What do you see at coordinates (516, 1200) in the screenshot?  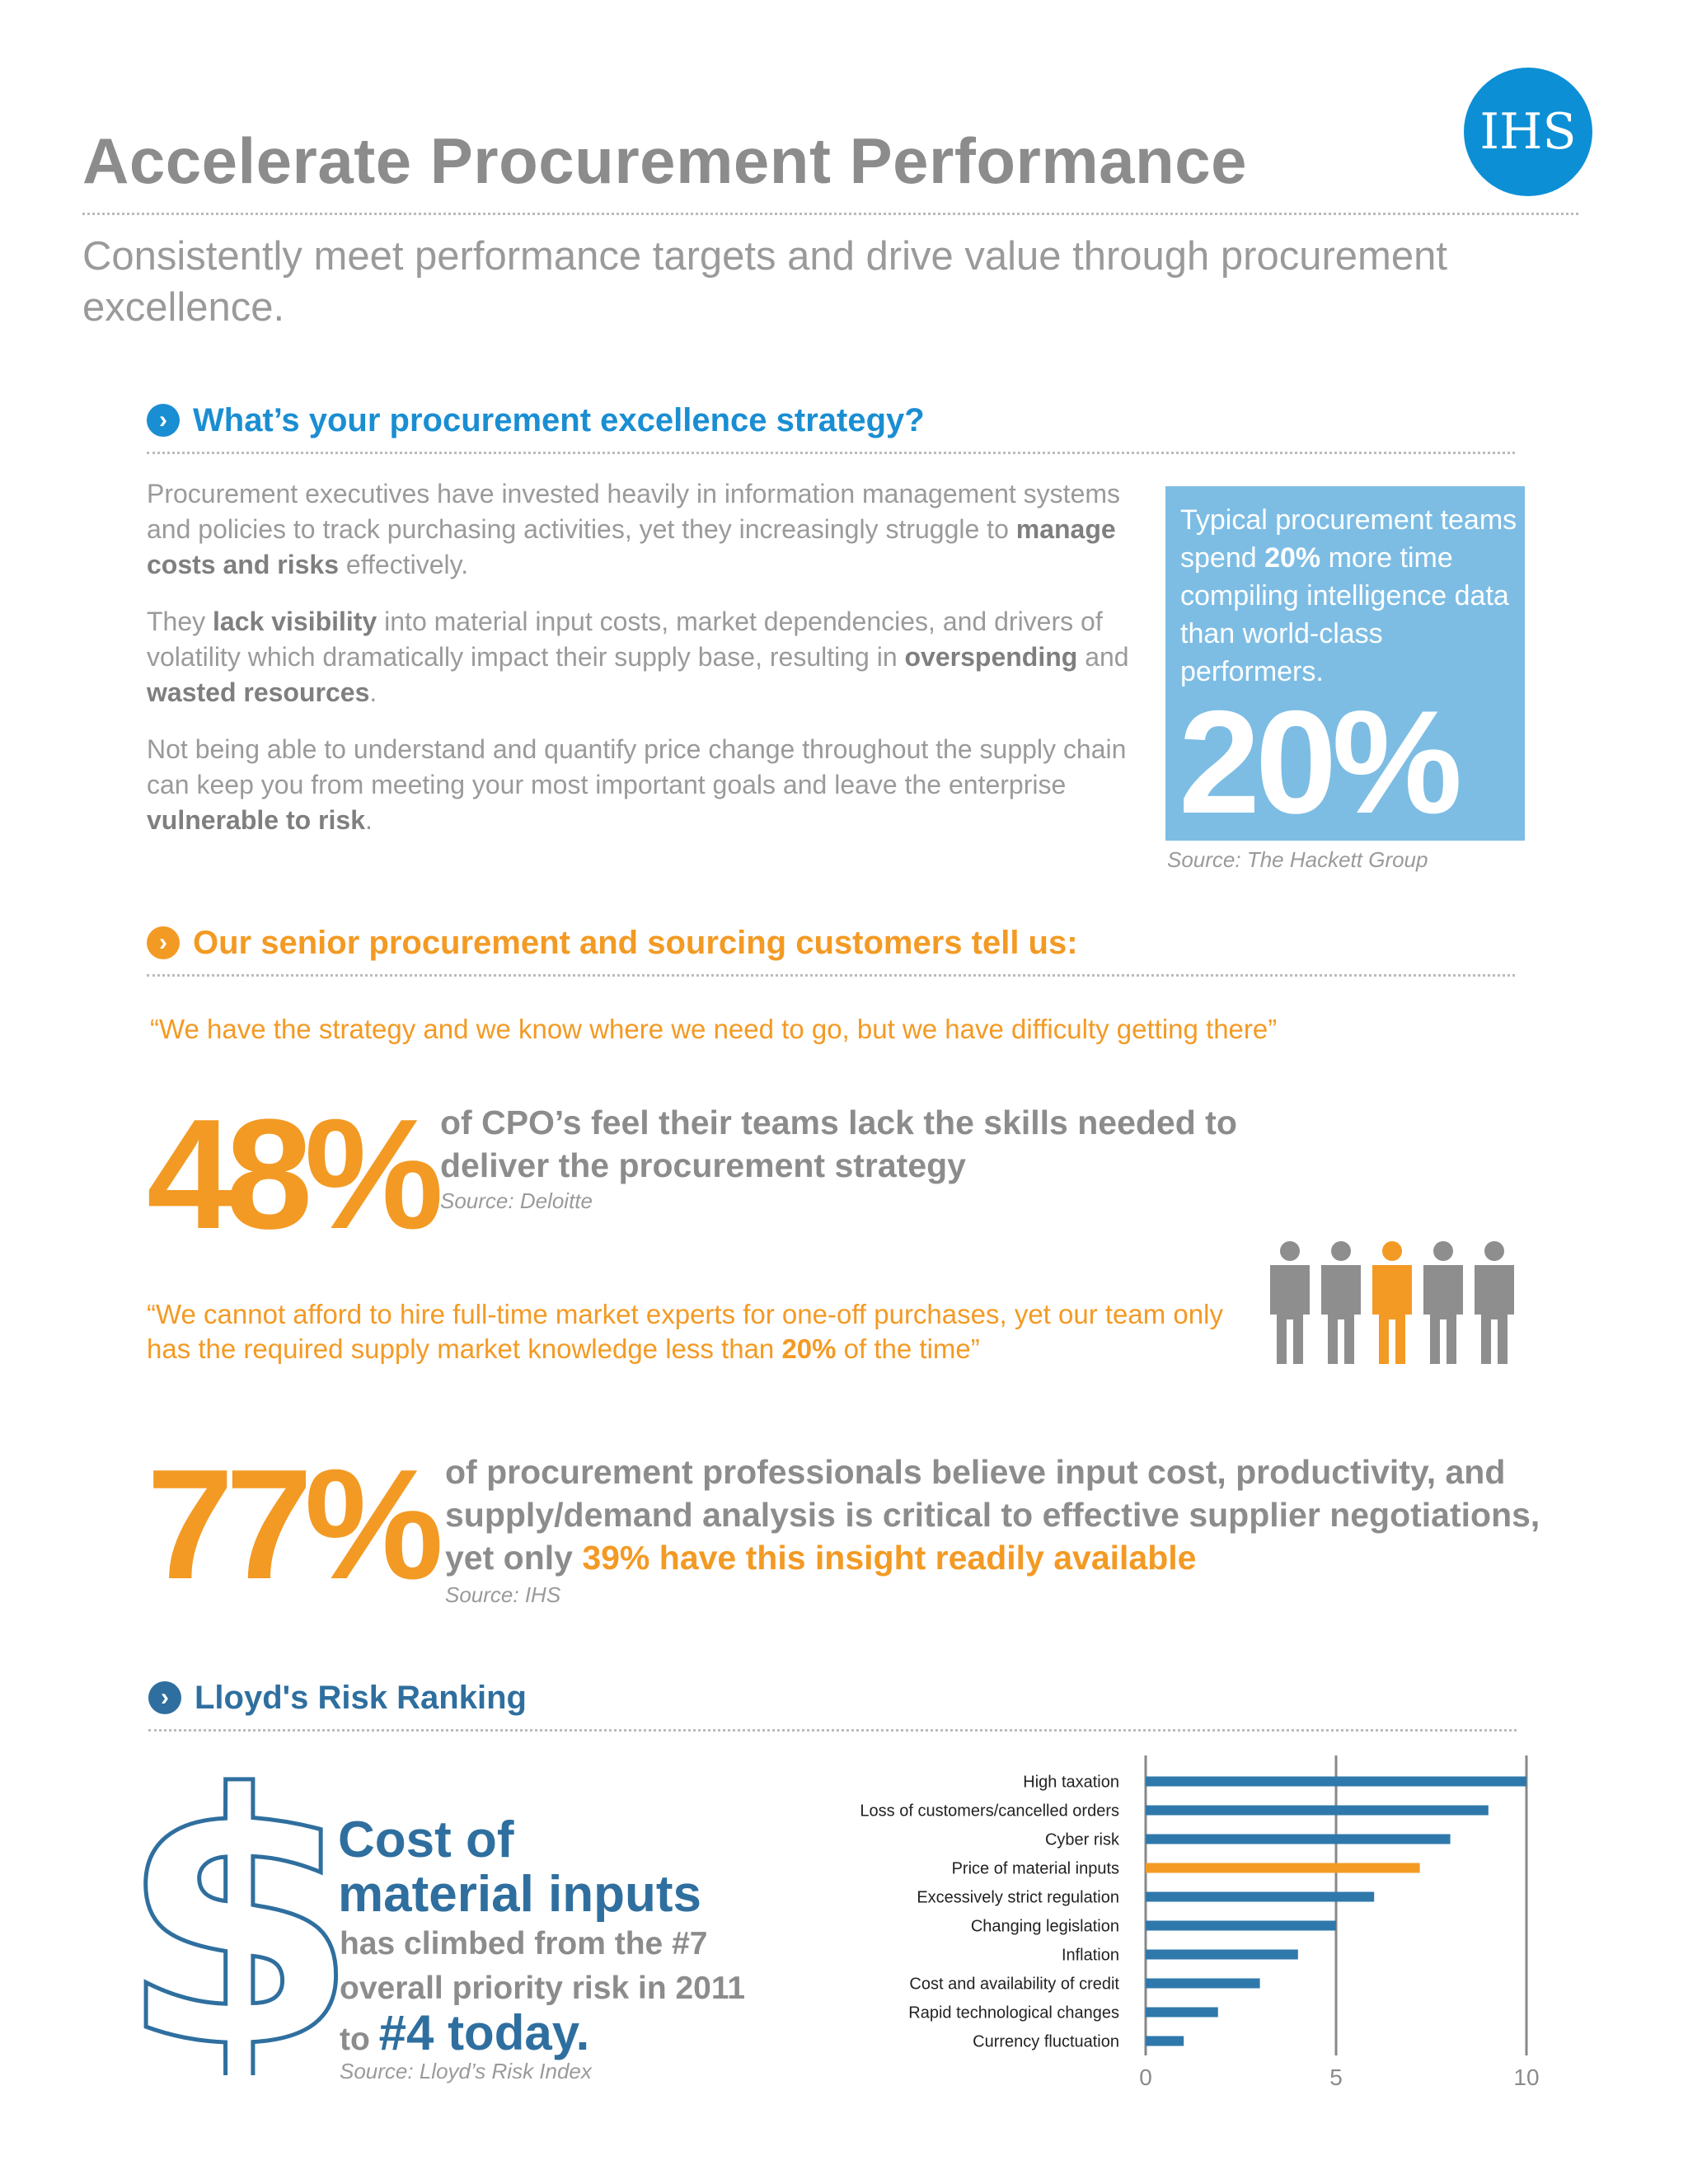 I see `stat-48-source: Source: Deloitte` at bounding box center [516, 1200].